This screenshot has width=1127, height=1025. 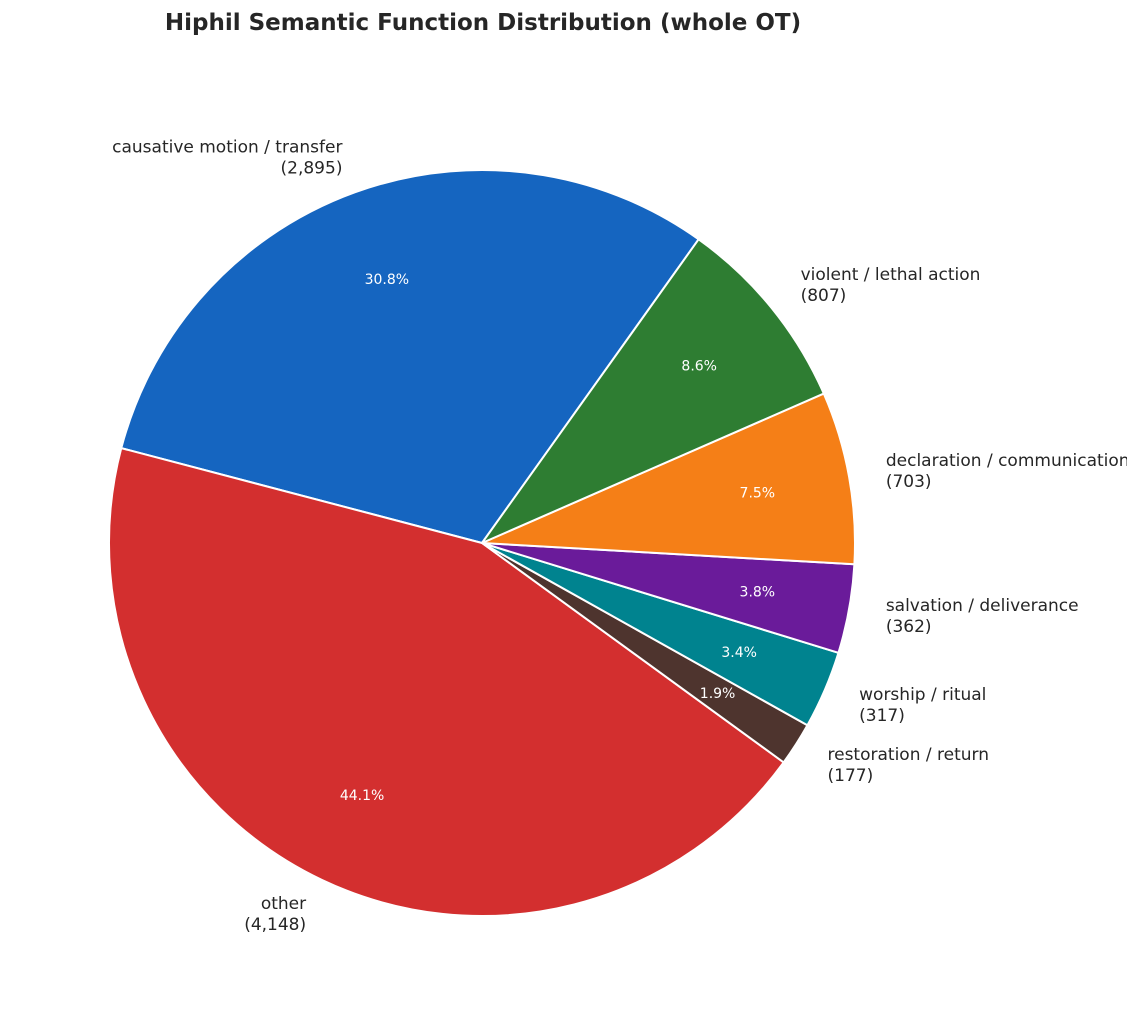 I want to click on slice-category-label: other (4,148), so click(x=275, y=914).